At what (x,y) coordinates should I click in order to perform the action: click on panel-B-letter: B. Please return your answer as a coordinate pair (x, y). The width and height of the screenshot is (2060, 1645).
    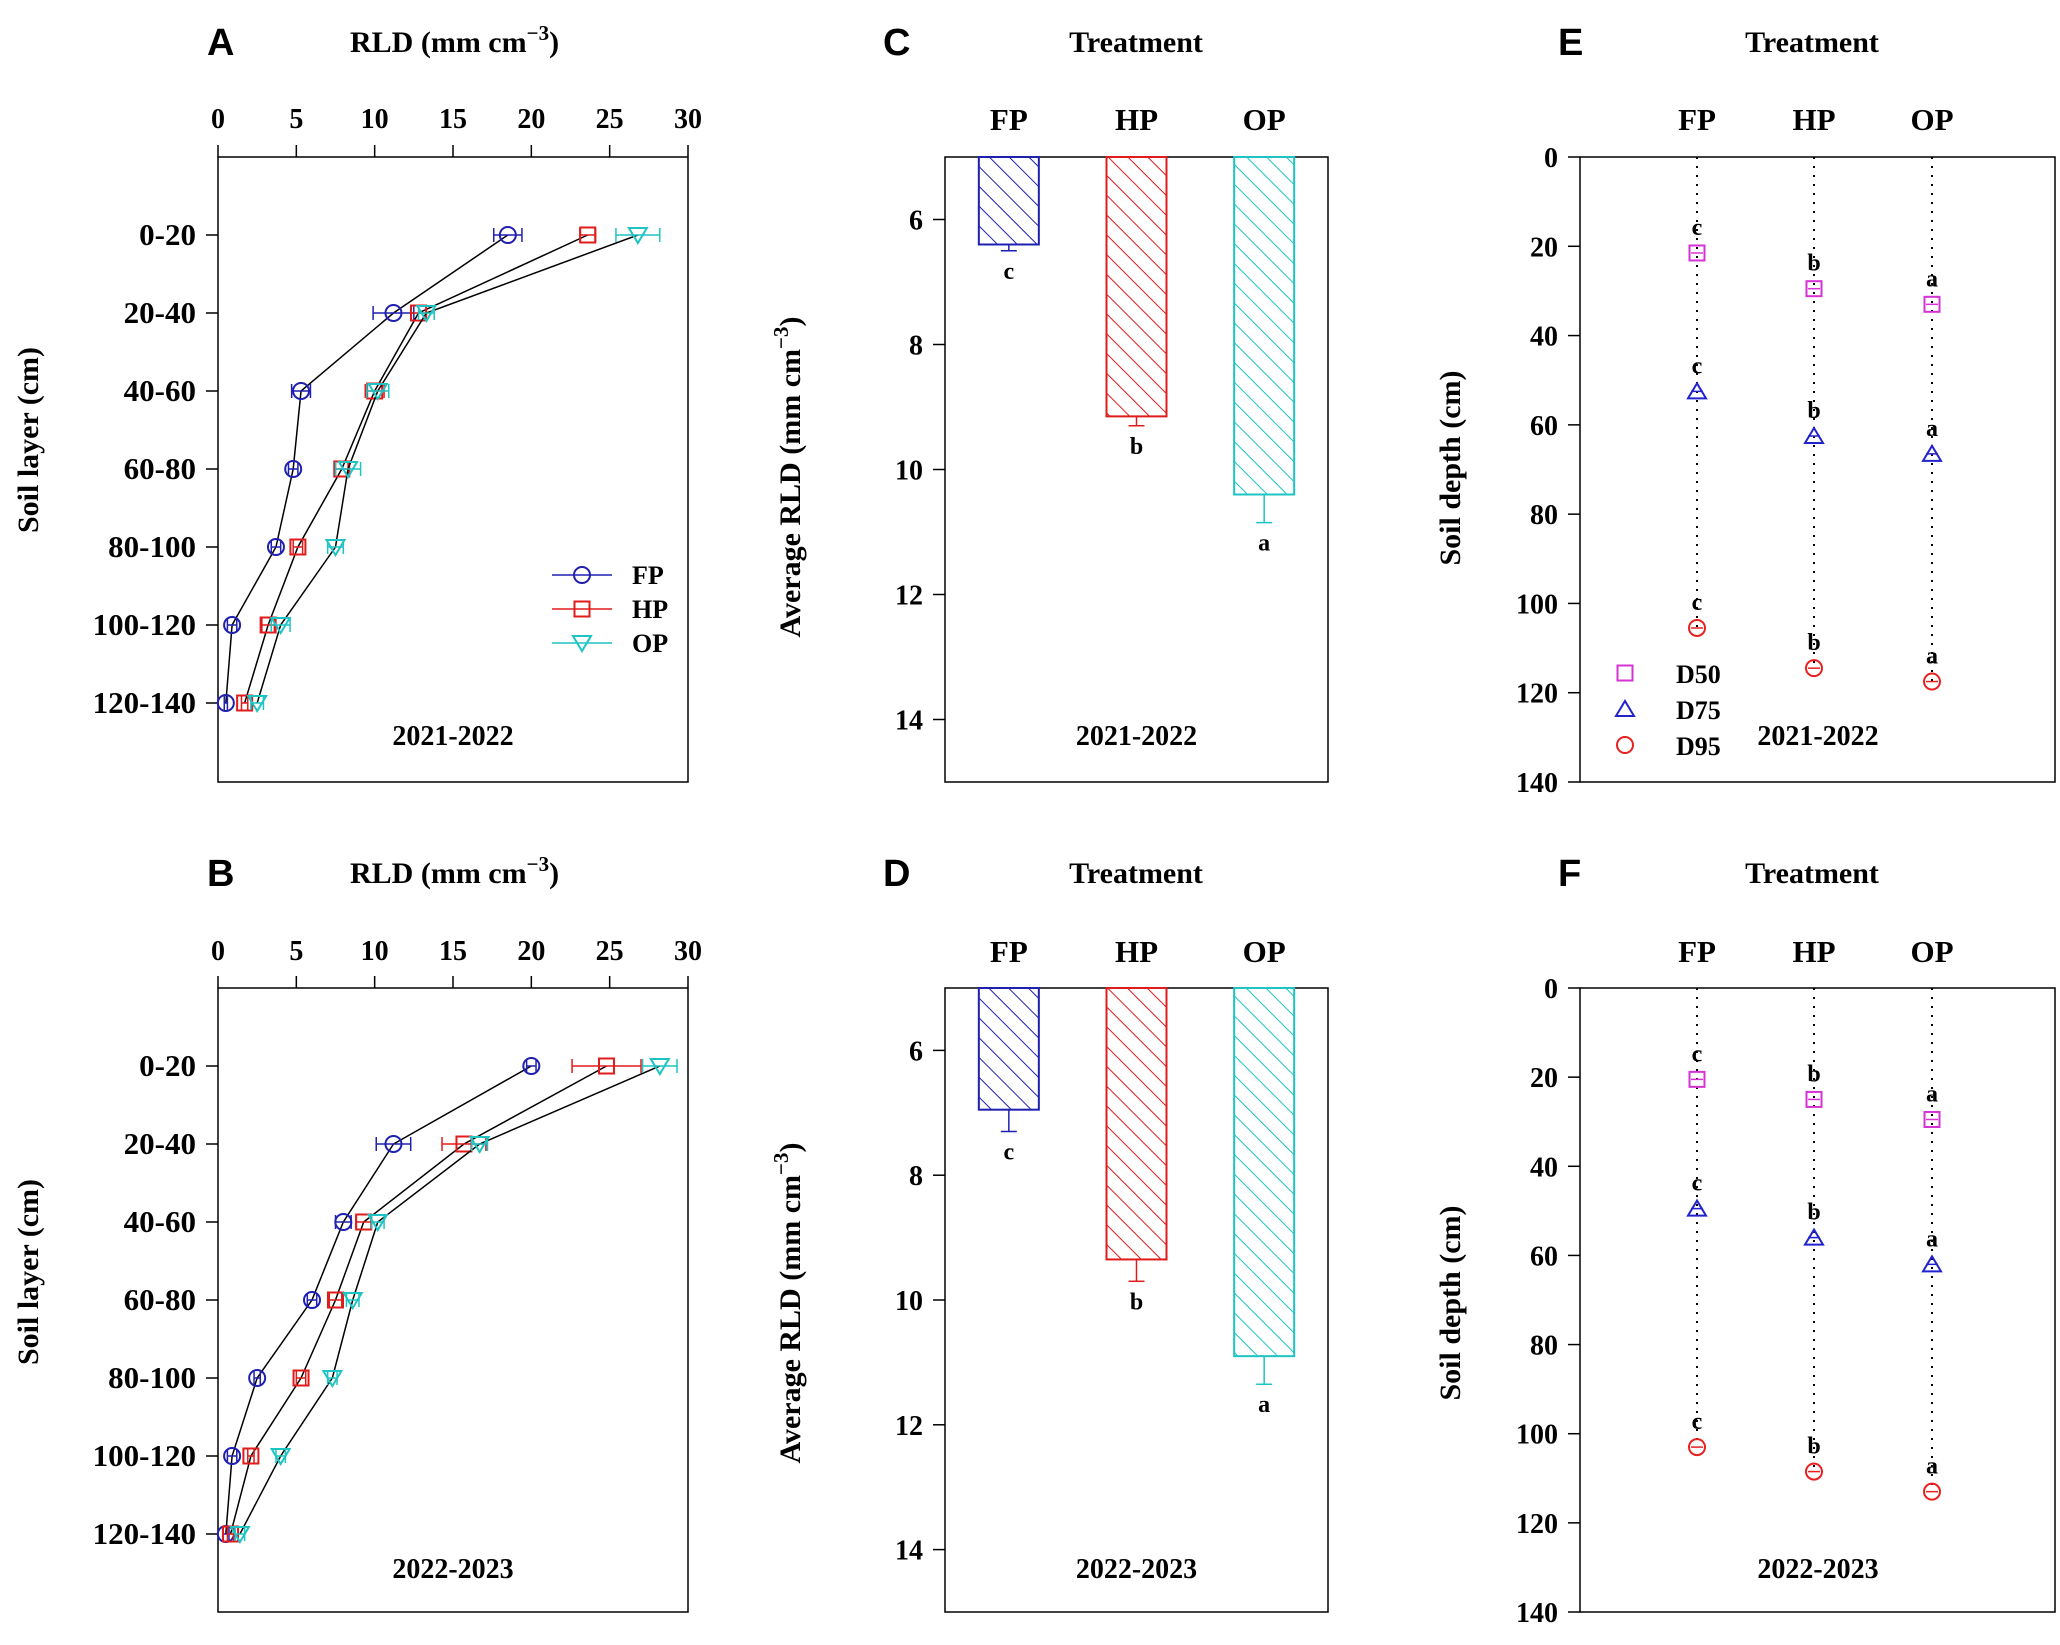
    Looking at the image, I should click on (220, 874).